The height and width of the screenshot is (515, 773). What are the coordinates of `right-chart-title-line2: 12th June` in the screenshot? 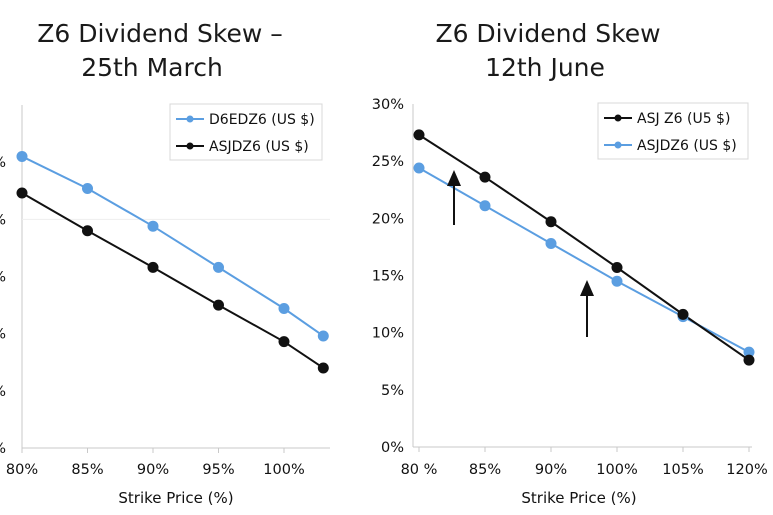 It's located at (545, 67).